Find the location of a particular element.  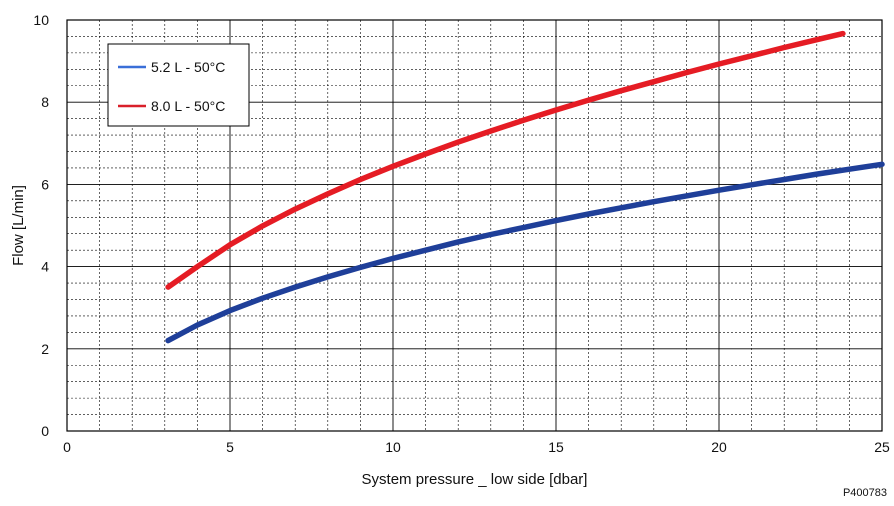

y-tick-label: 4 is located at coordinates (45, 267).